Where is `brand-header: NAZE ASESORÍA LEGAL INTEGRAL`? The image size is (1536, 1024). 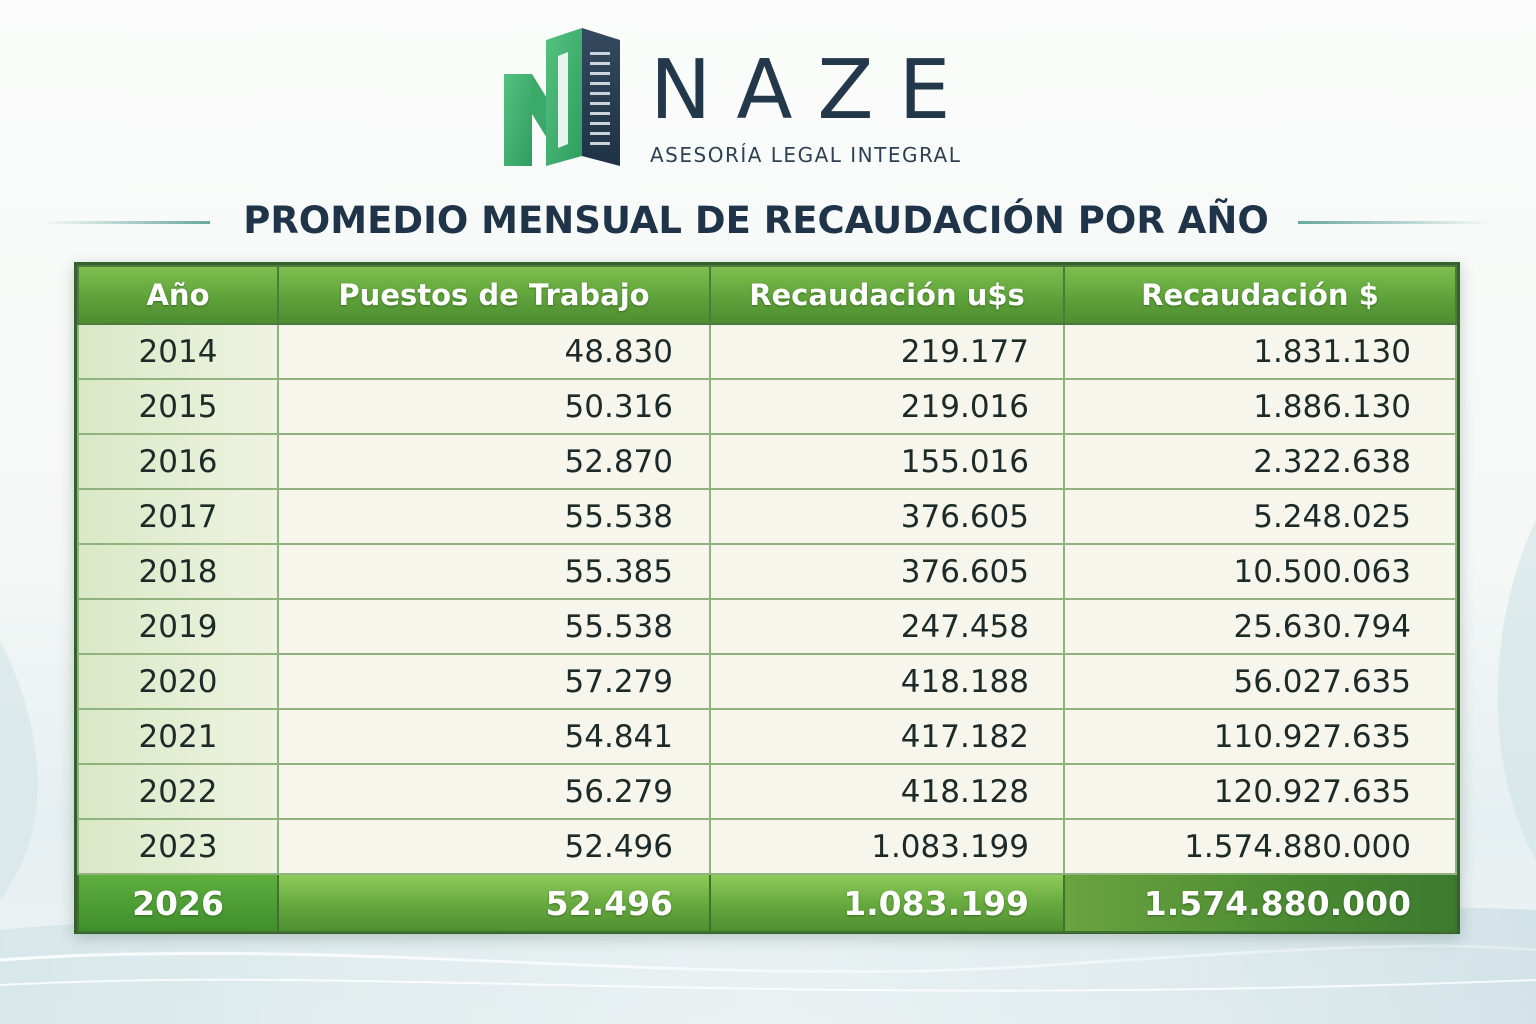
brand-header: NAZE ASESORÍA LEGAL INTEGRAL is located at coordinates (742, 99).